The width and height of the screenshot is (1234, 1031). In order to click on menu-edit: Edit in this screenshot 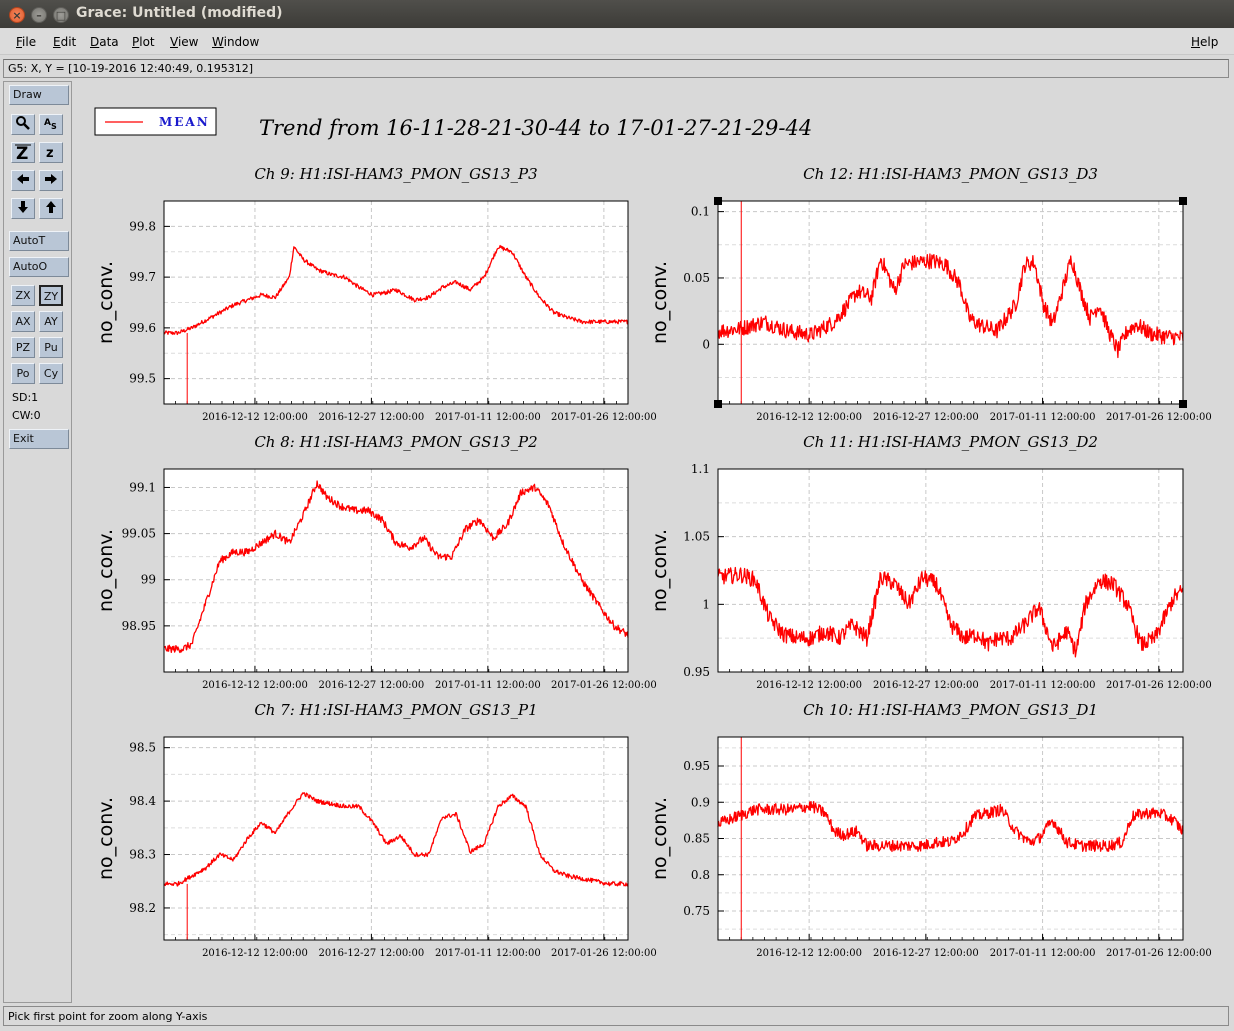, I will do `click(65, 42)`.